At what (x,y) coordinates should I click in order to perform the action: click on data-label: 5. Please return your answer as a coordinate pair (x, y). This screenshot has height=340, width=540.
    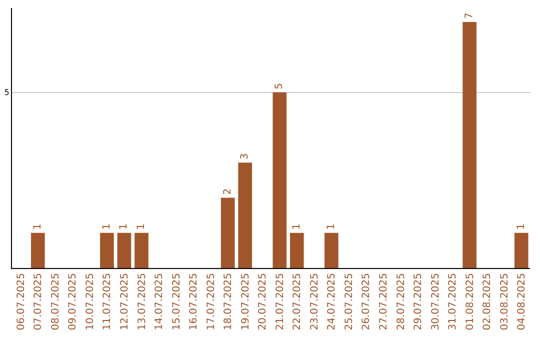
    Looking at the image, I should click on (280, 86).